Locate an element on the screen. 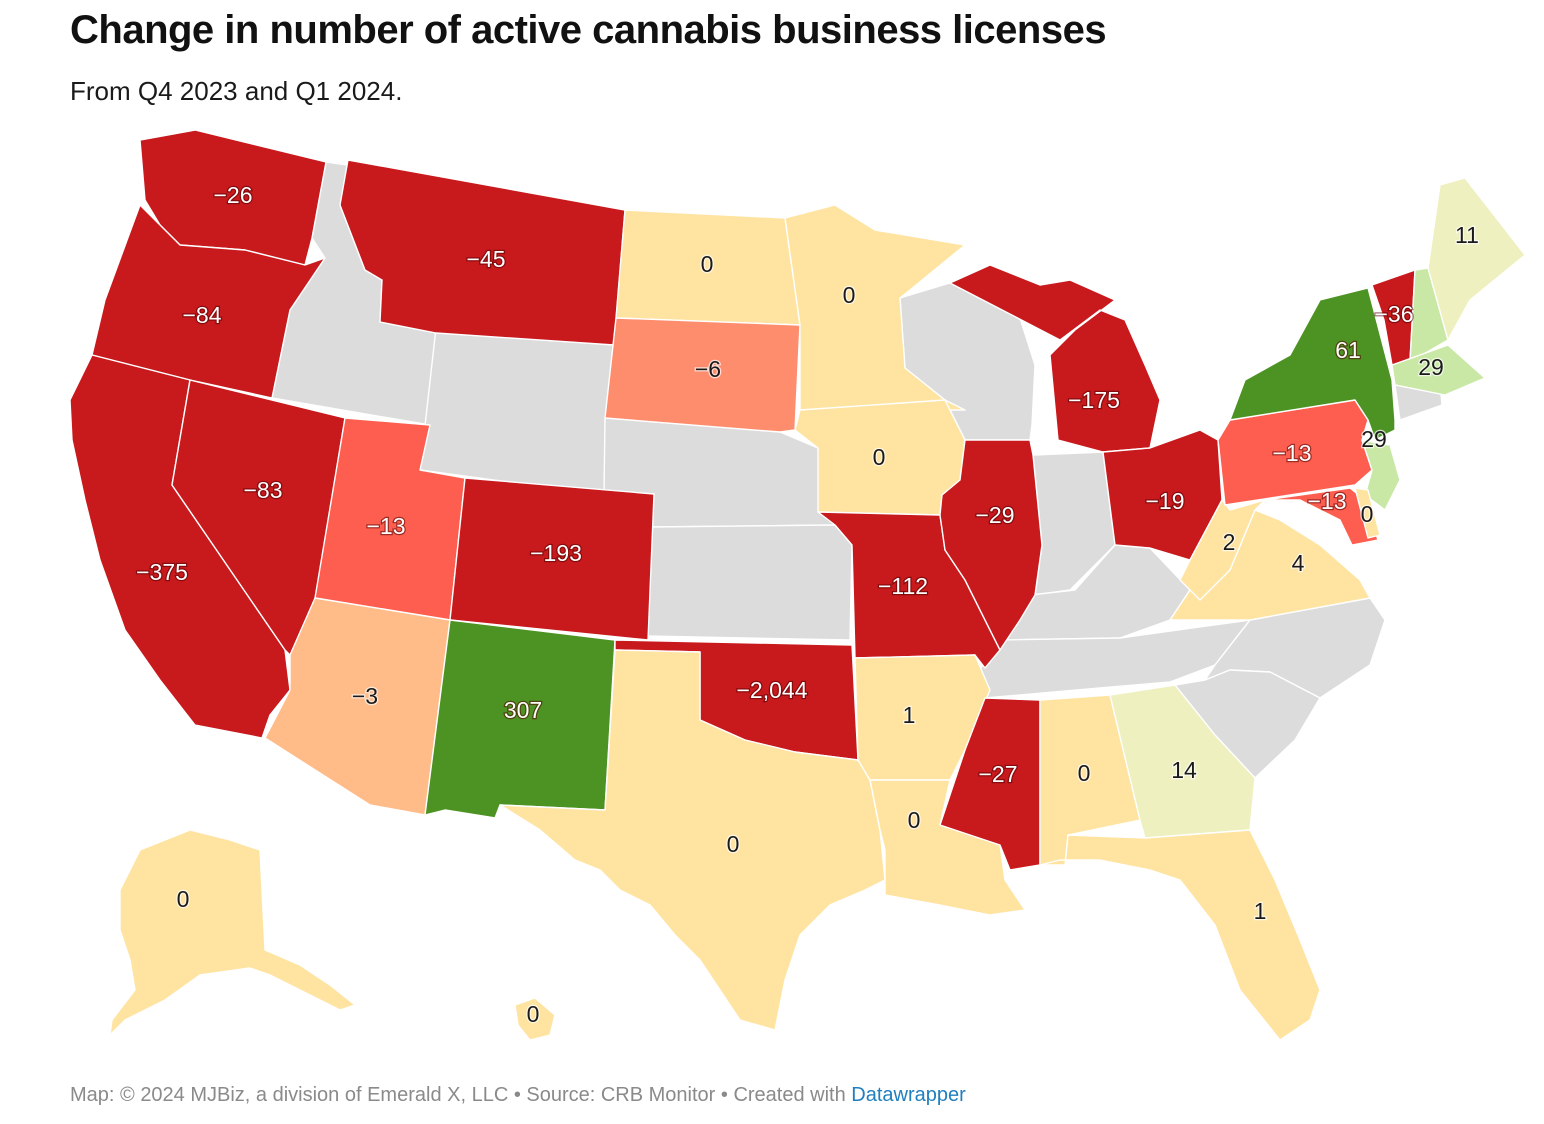 The image size is (1544, 1124). state-label-mi: −175 is located at coordinates (1094, 400).